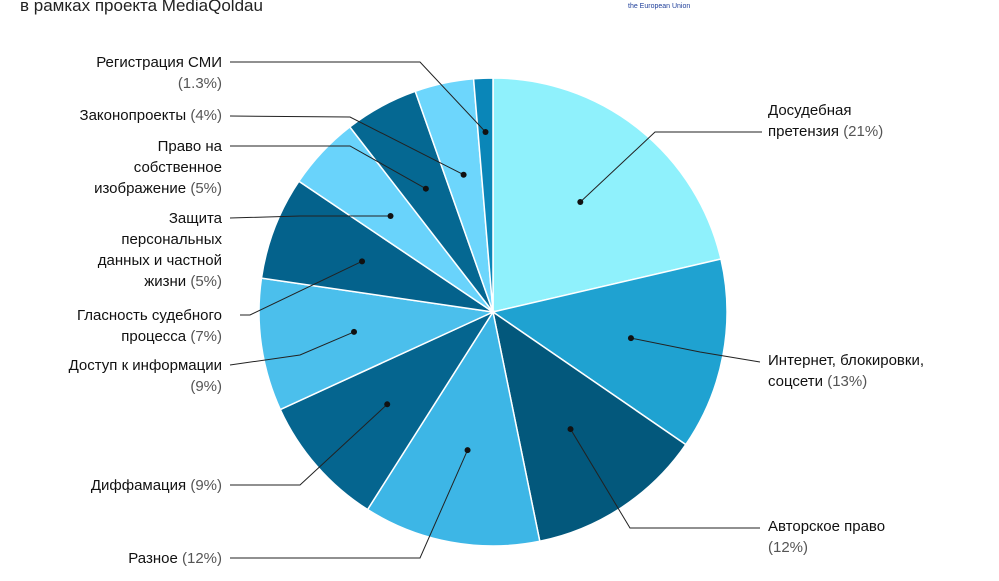  What do you see at coordinates (206, 115) in the screenshot?
I see `value-label: (4%)` at bounding box center [206, 115].